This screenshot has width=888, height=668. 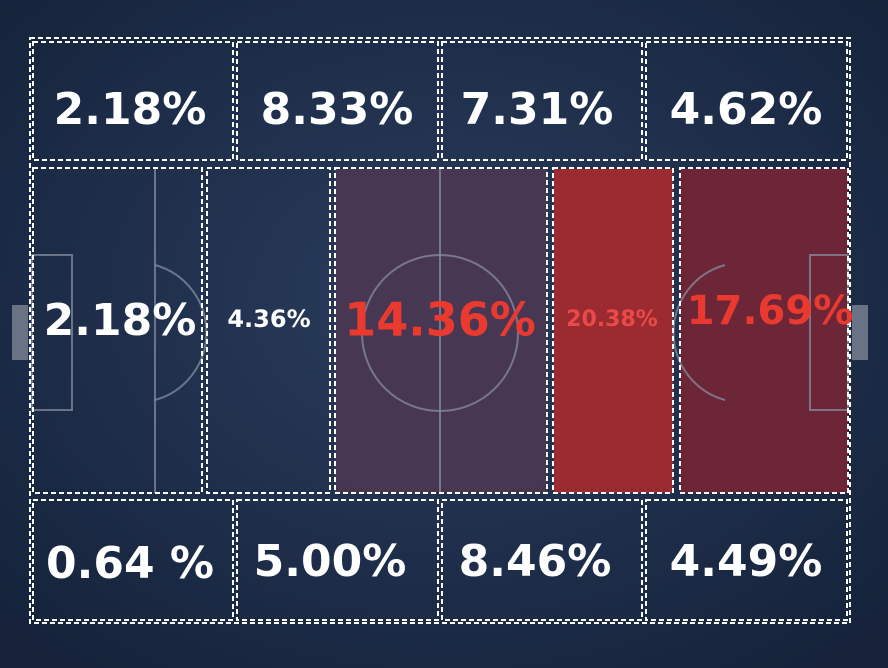 What do you see at coordinates (770, 311) in the screenshot?
I see `zone-label: 17.69%` at bounding box center [770, 311].